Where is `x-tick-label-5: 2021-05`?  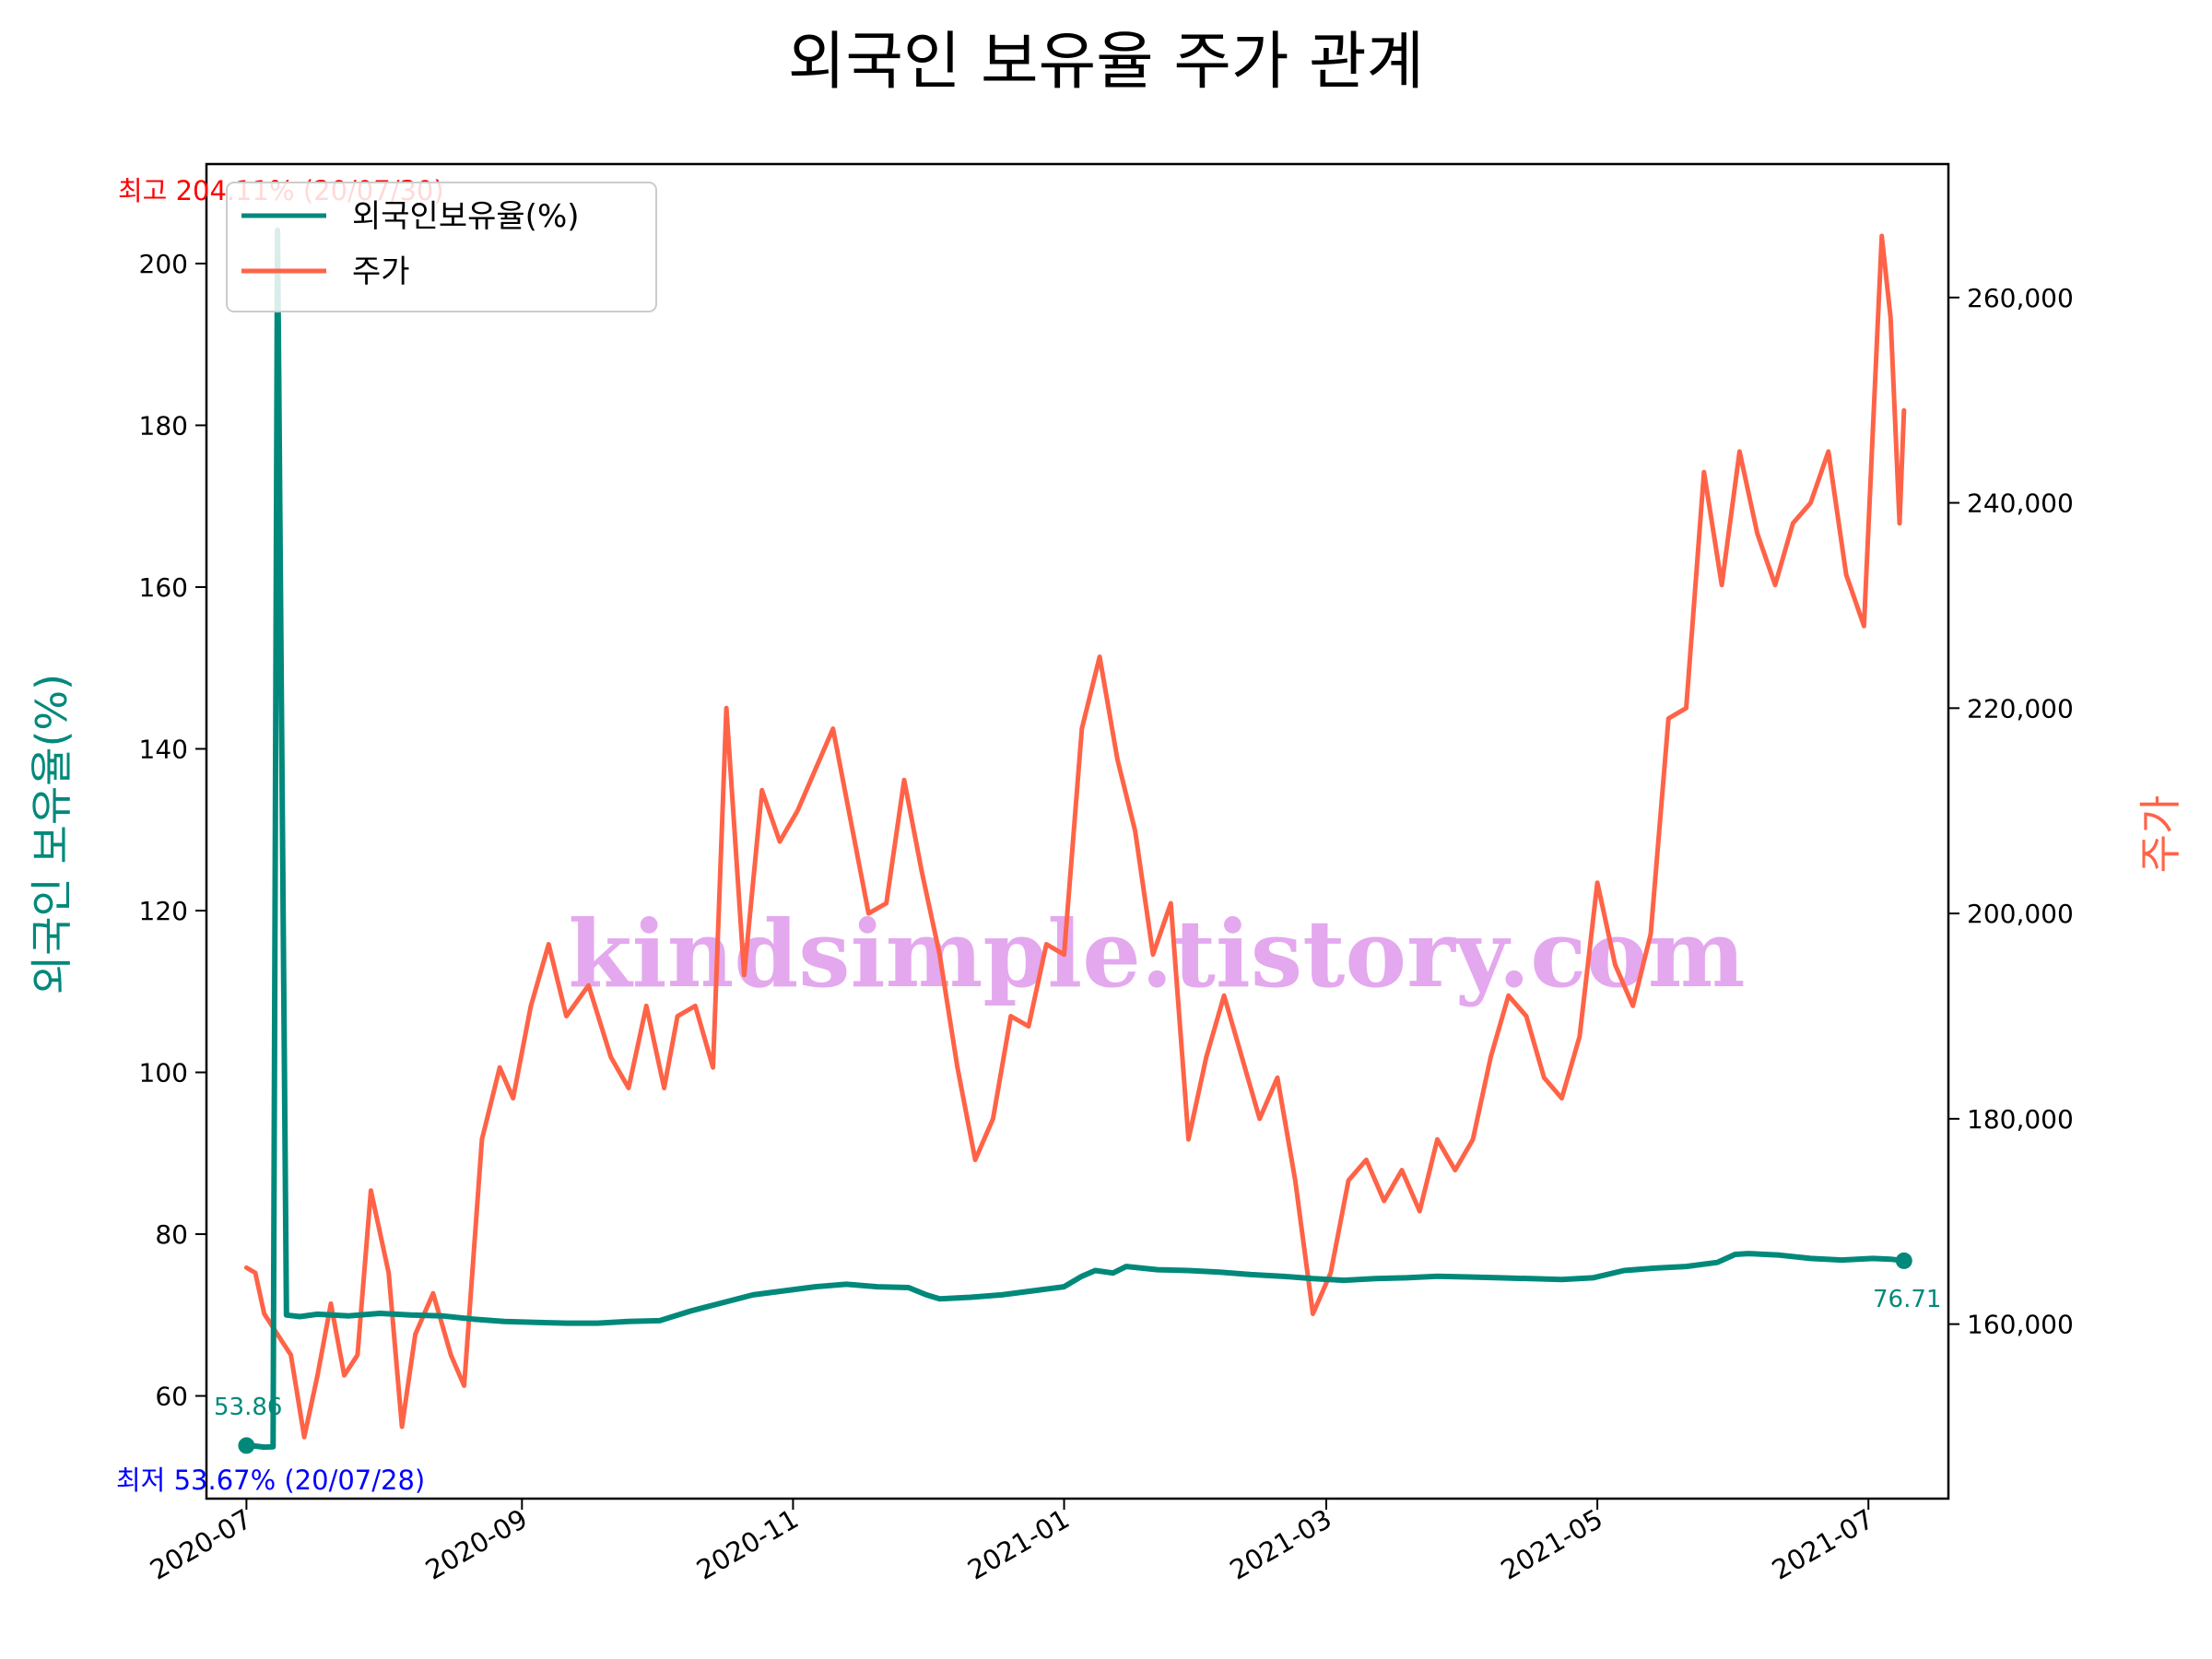
x-tick-label-5: 2021-05 is located at coordinates (1552, 1544).